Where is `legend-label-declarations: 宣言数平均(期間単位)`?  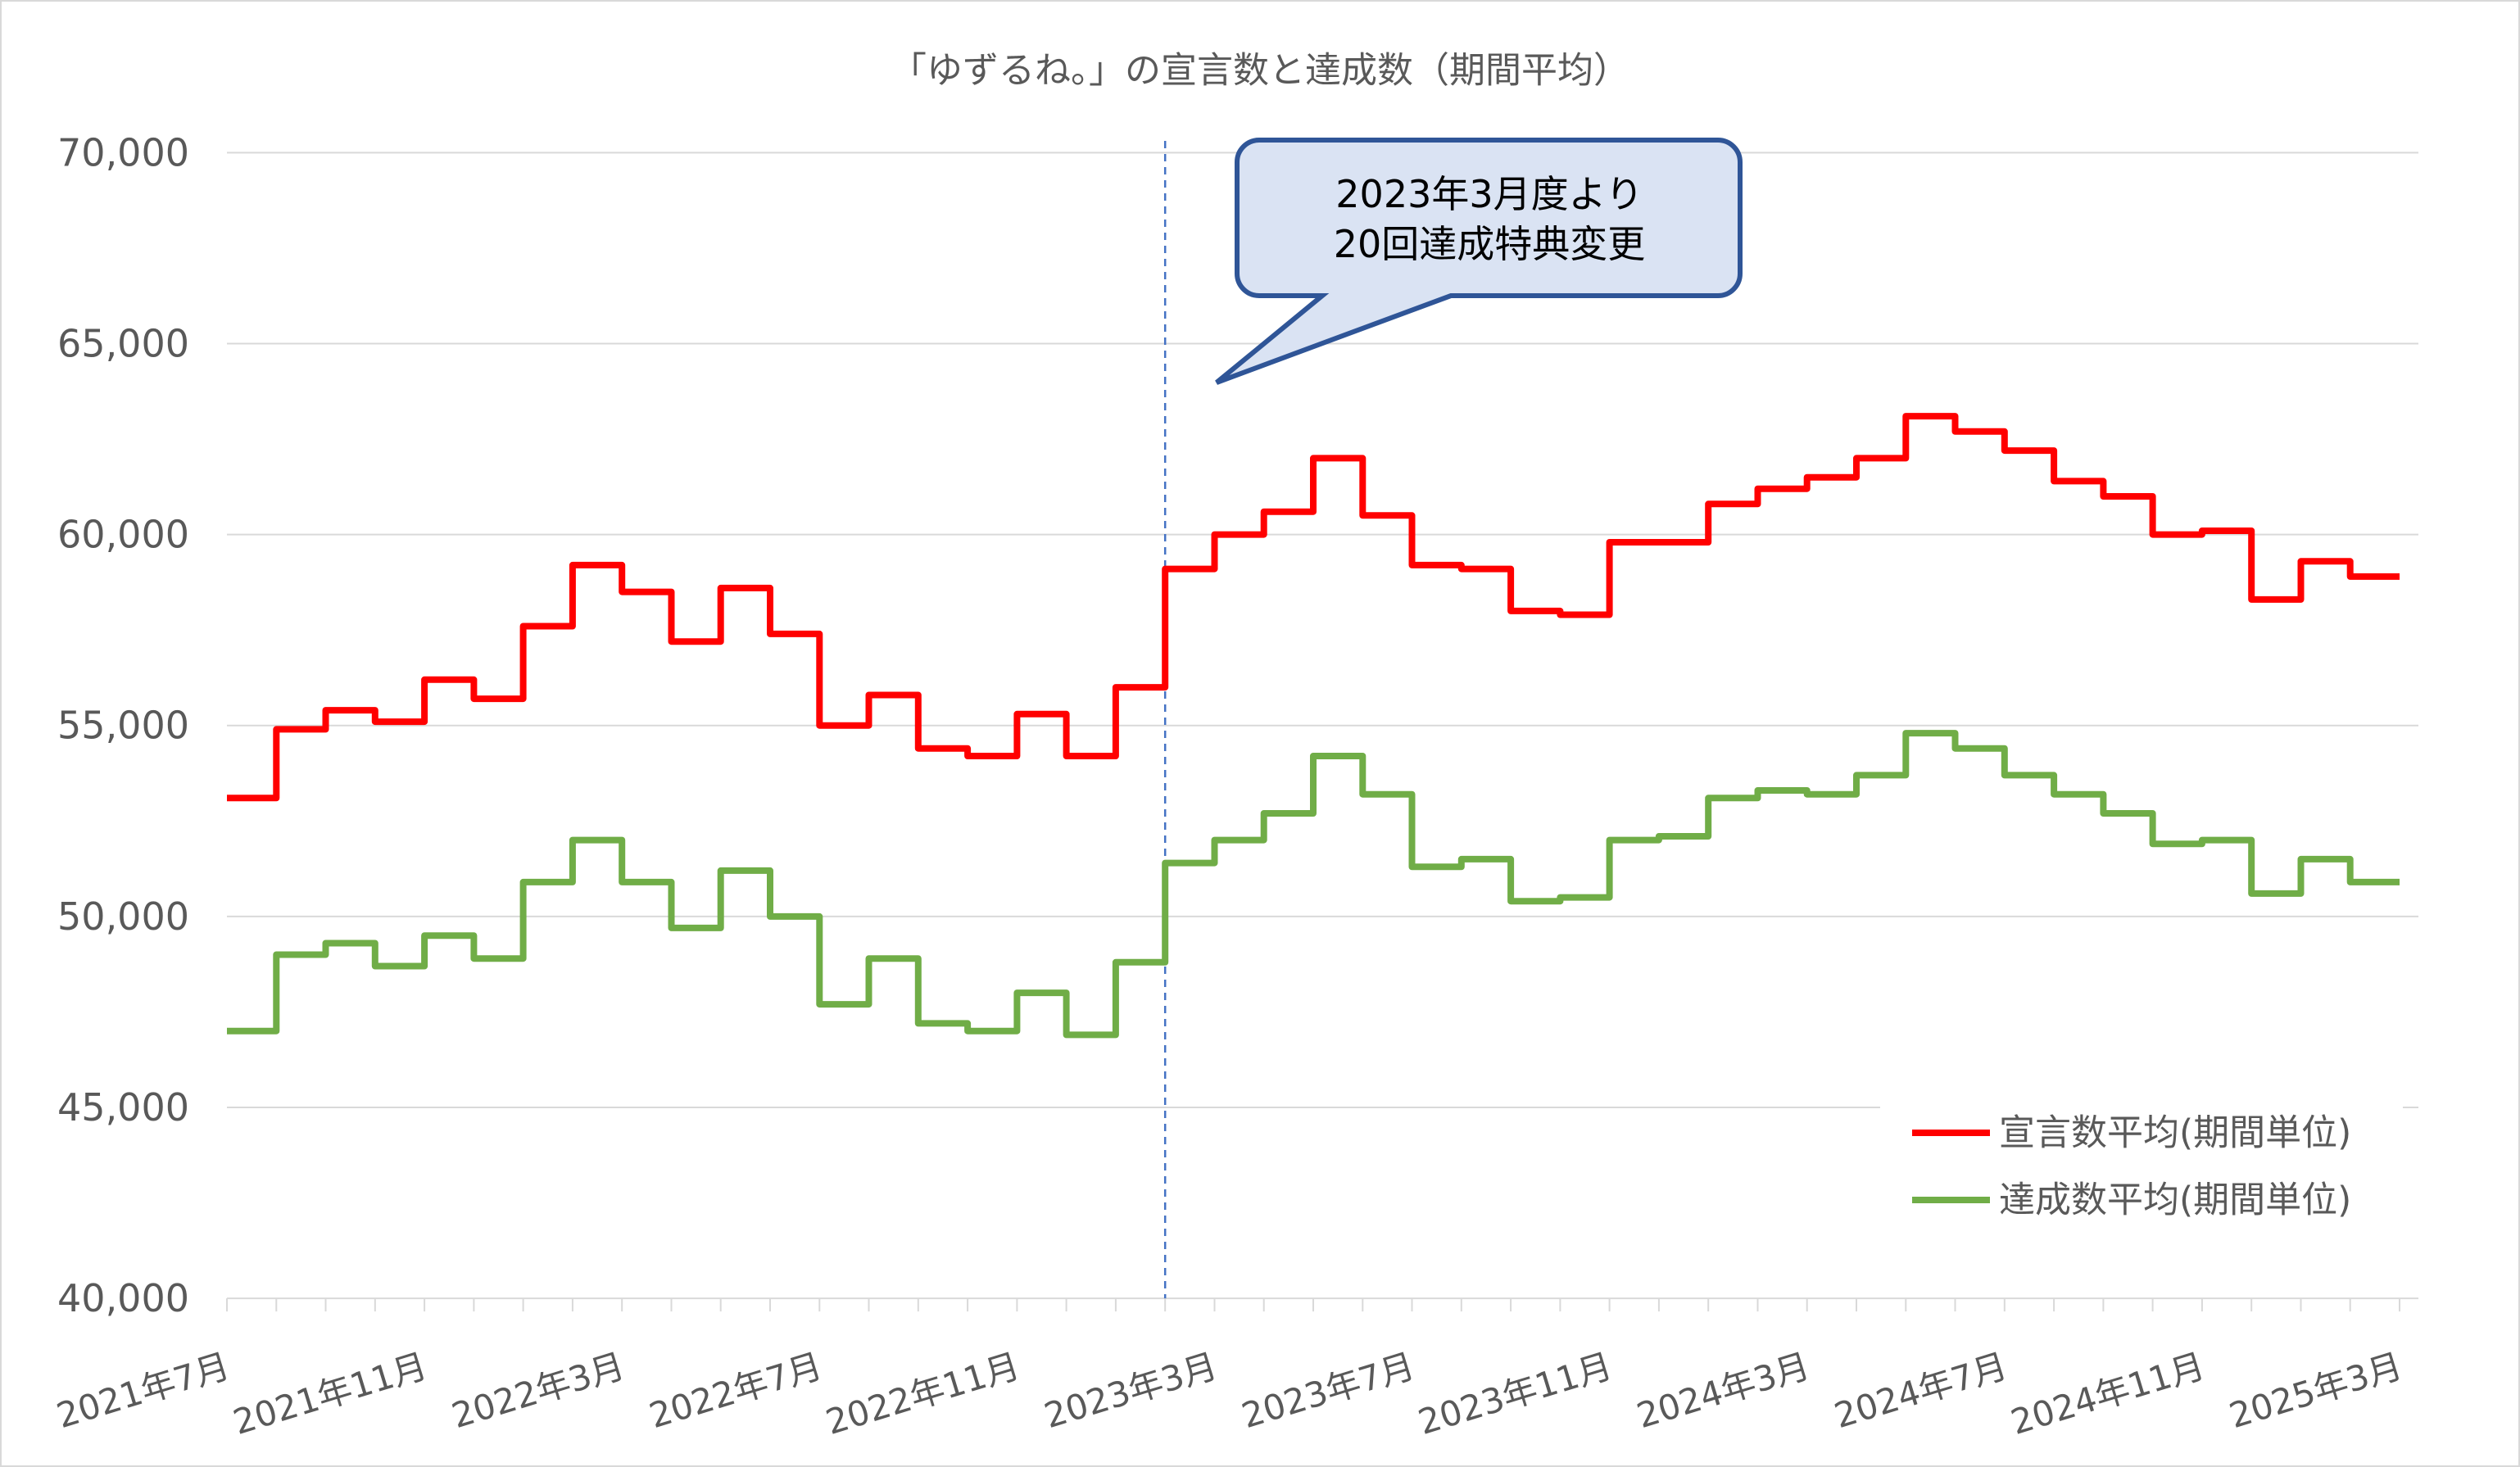 legend-label-declarations: 宣言数平均(期間単位) is located at coordinates (2175, 1133).